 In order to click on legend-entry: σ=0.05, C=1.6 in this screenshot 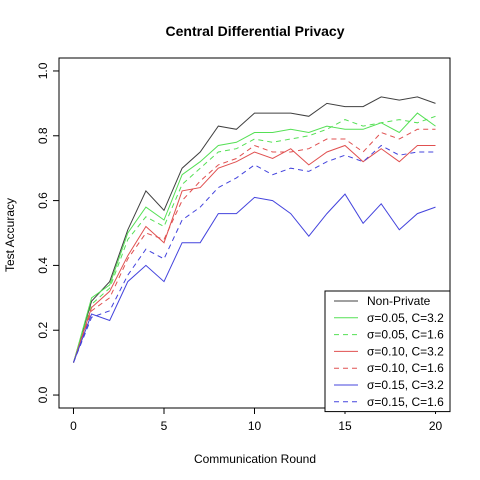, I will do `click(405, 335)`.